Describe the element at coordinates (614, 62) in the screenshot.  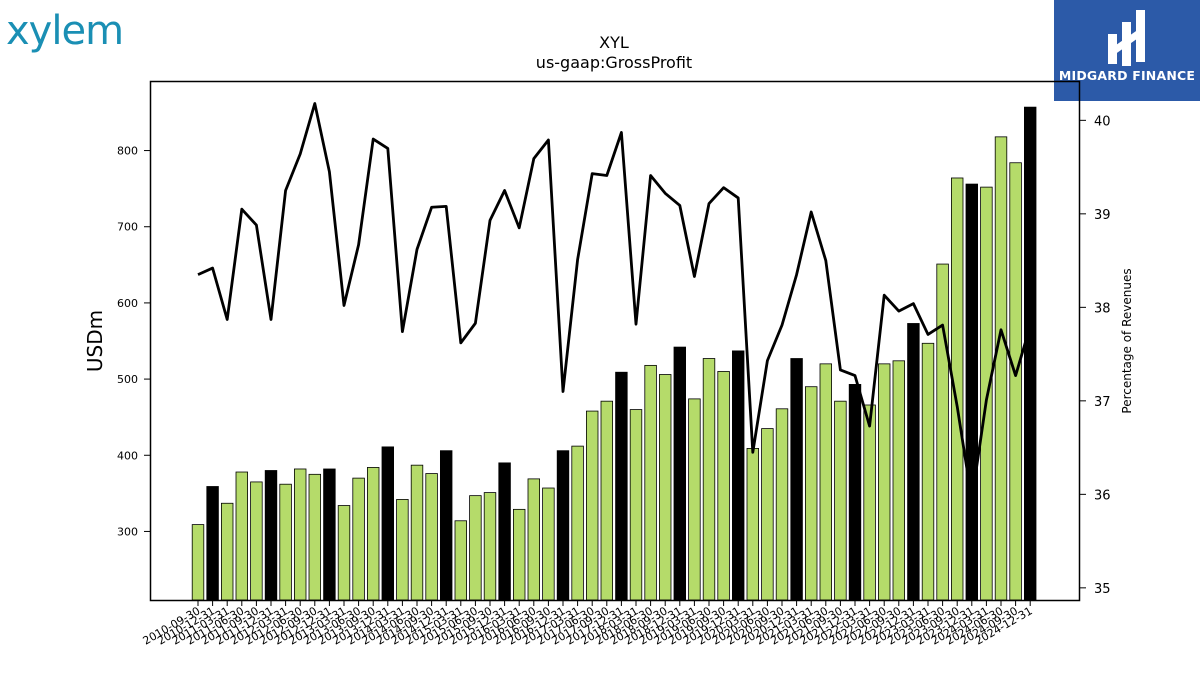
I see `chart-subtitle: us-gaap:GrossProfit` at that location.